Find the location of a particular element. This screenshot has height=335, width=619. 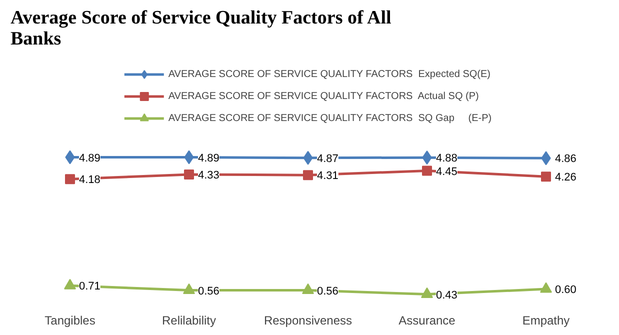

data-label: 4.88 is located at coordinates (447, 158).